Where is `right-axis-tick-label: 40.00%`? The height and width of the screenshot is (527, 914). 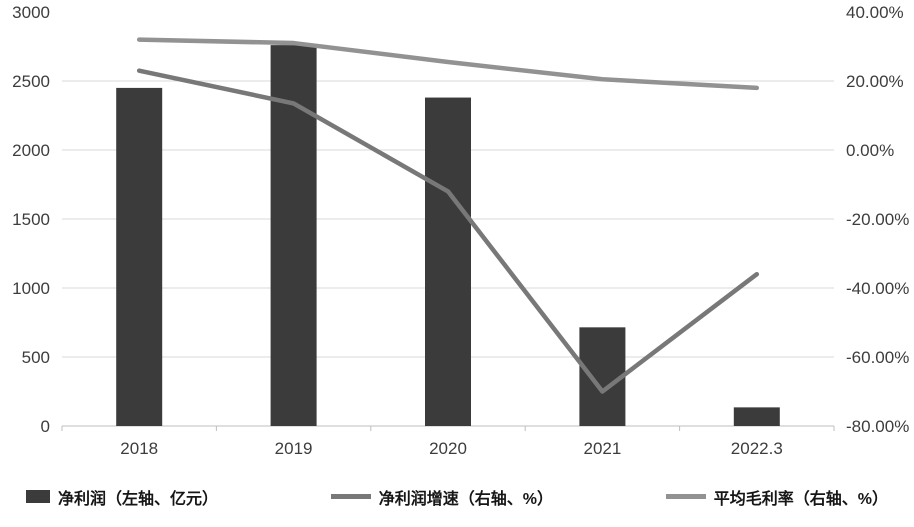 right-axis-tick-label: 40.00% is located at coordinates (875, 12).